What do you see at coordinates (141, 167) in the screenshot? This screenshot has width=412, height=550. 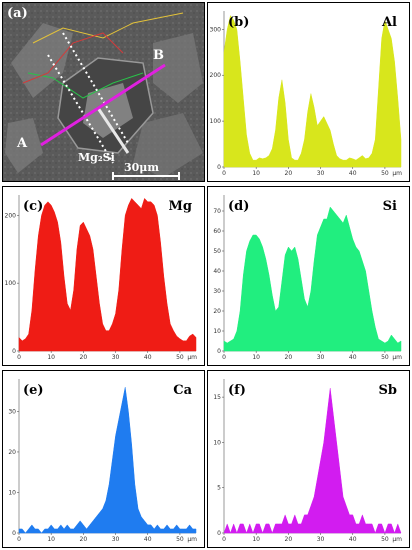 I see `scale-bar-label: 30μm` at bounding box center [141, 167].